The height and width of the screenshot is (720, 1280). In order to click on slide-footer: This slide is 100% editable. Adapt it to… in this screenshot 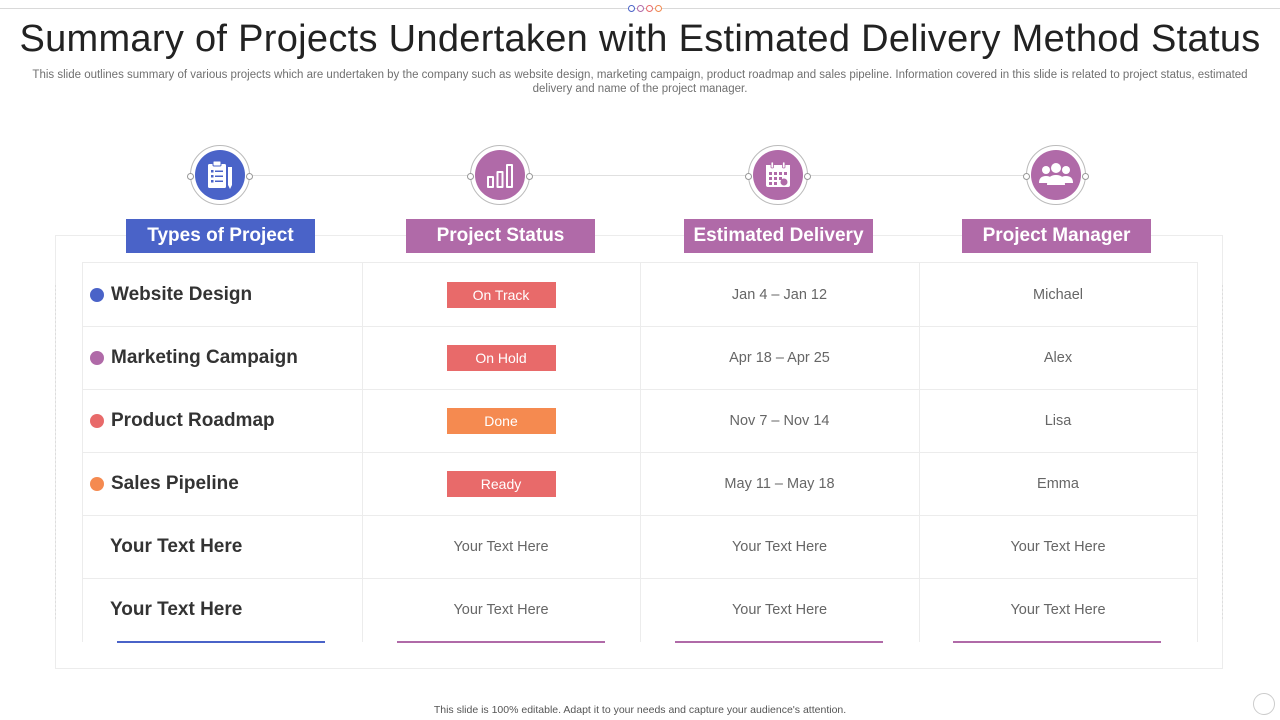, I will do `click(640, 710)`.